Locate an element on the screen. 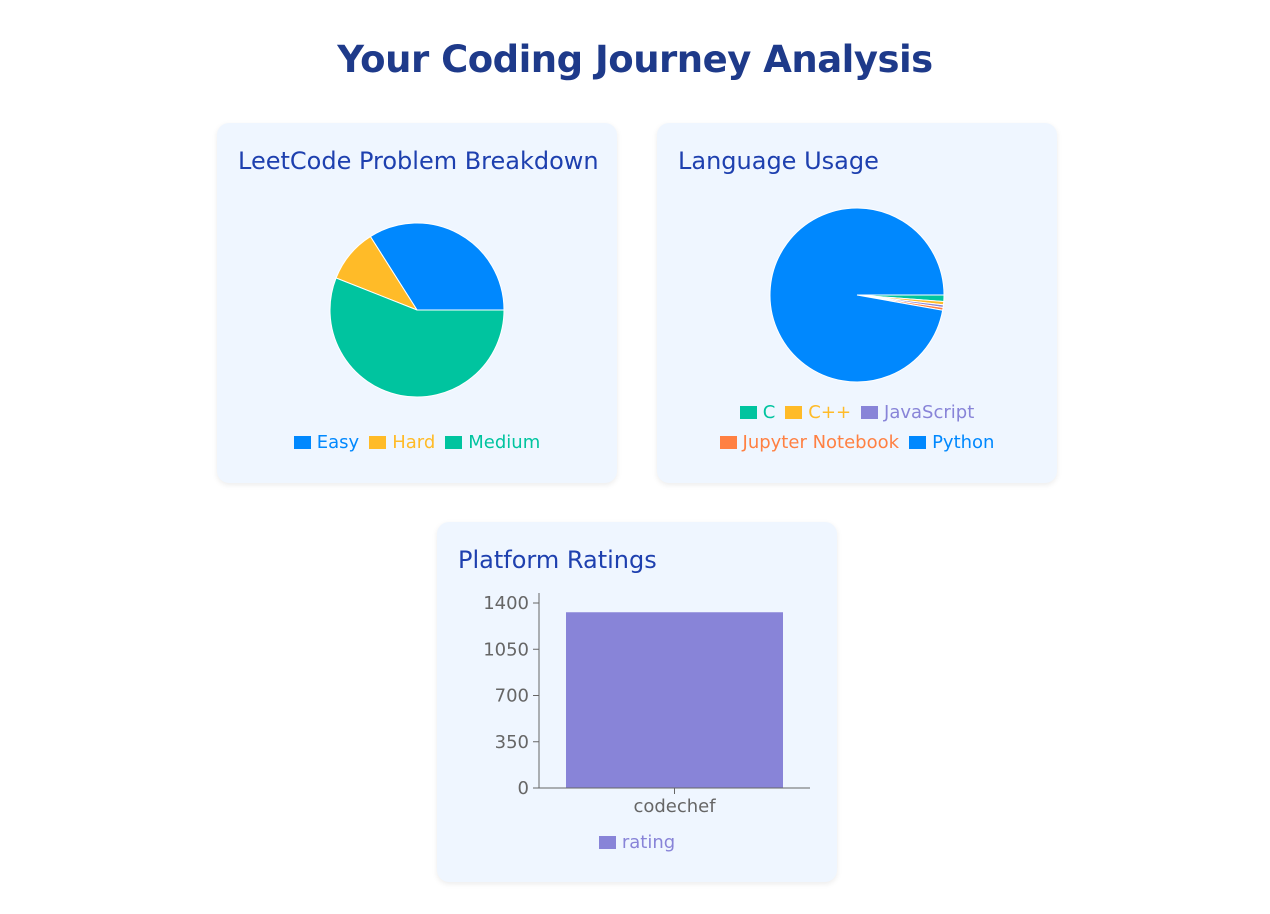 The height and width of the screenshot is (914, 1270). y-tick-label: 350 is located at coordinates (512, 742).